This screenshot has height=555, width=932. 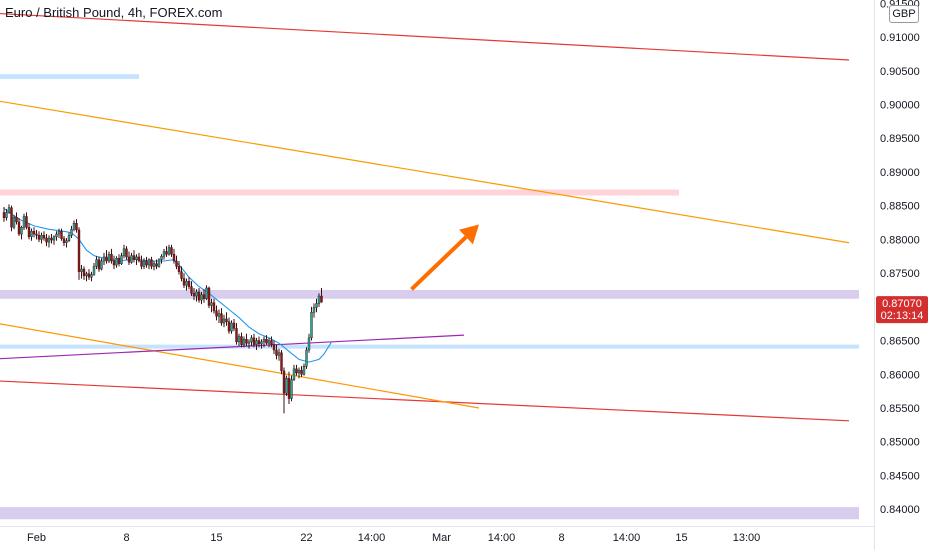 What do you see at coordinates (439, 263) in the screenshot?
I see `arrow-shaft` at bounding box center [439, 263].